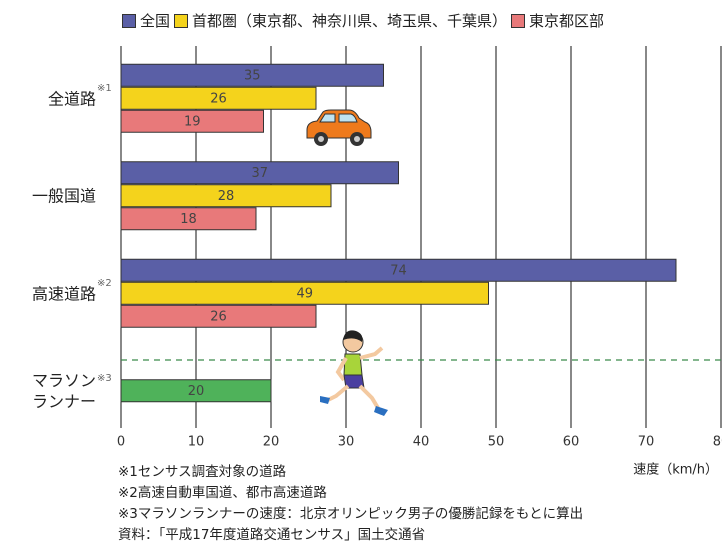  What do you see at coordinates (350, 21) in the screenshot?
I see `legend-label: 首都圏（東京都、神奈川県、埼玉県、千葉県）` at bounding box center [350, 21].